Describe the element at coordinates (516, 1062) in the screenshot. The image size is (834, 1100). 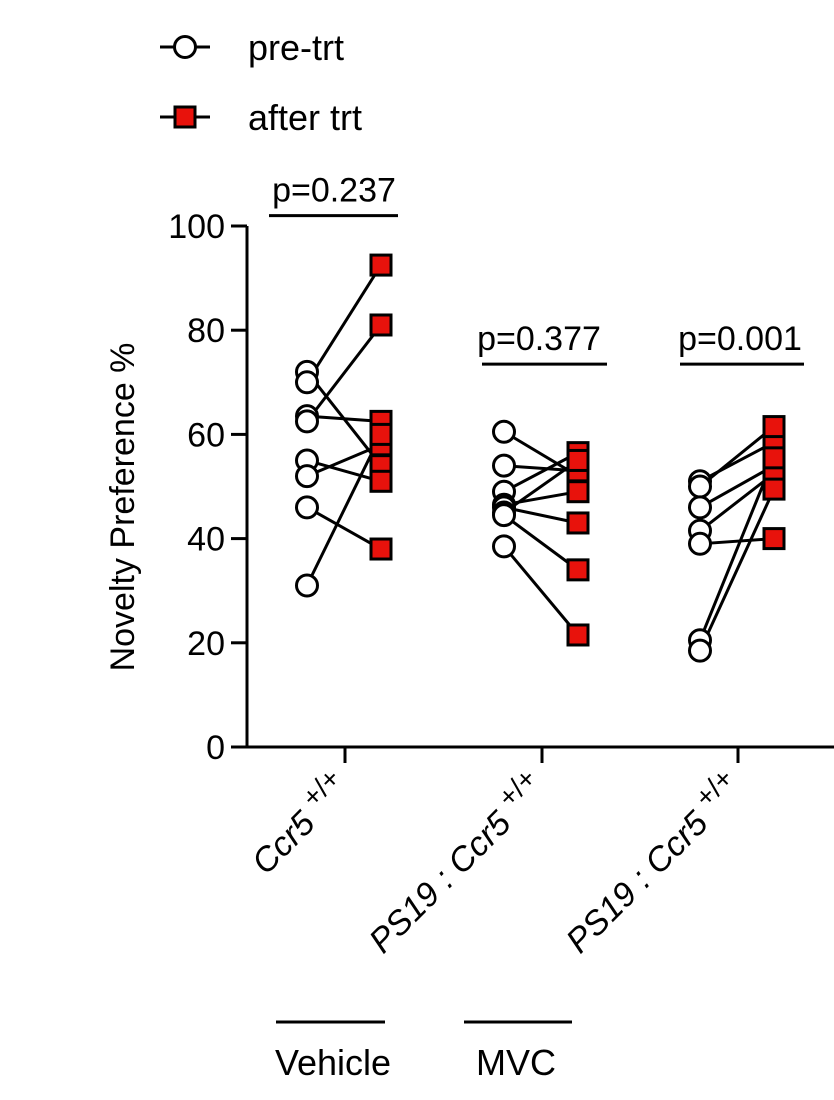
I see `group-label: MVC` at that location.